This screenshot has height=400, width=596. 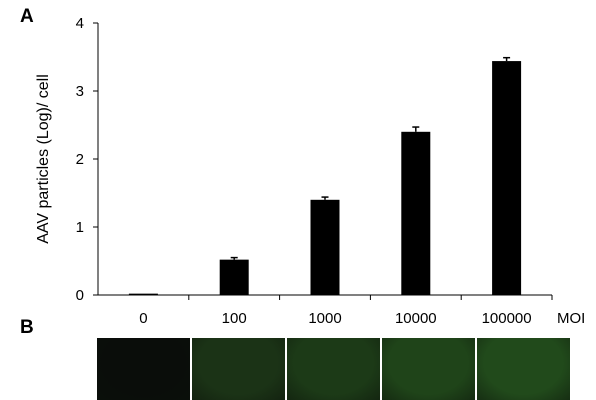 I want to click on fluorescence-image-strip, so click(x=333, y=369).